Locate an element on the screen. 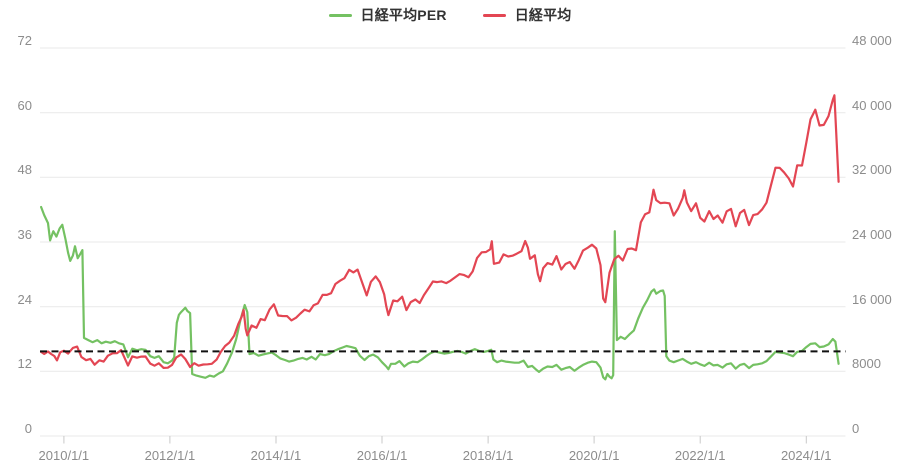 This screenshot has width=900, height=468. x-axis-tick-label: 2016/1/1 is located at coordinates (382, 455).